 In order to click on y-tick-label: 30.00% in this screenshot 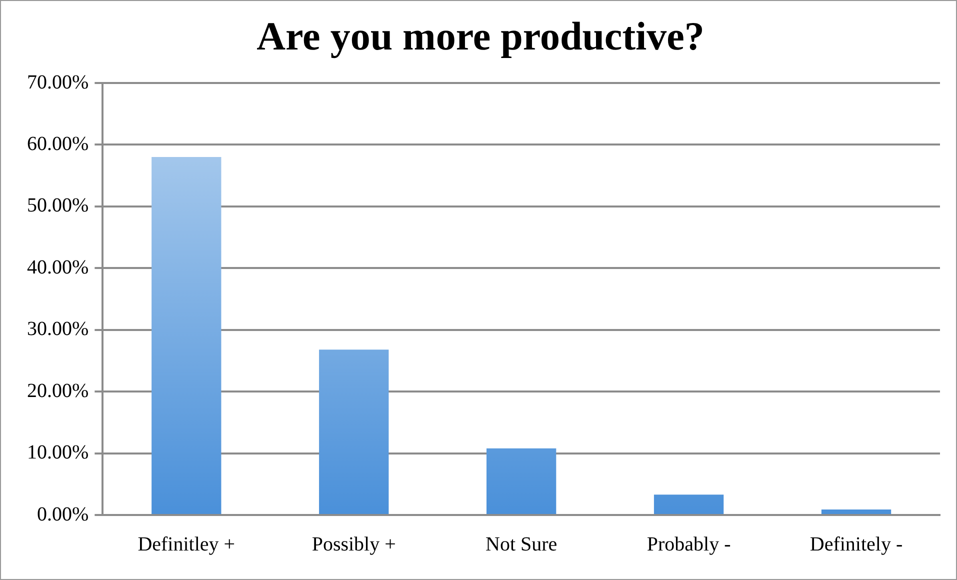, I will do `click(57, 329)`.